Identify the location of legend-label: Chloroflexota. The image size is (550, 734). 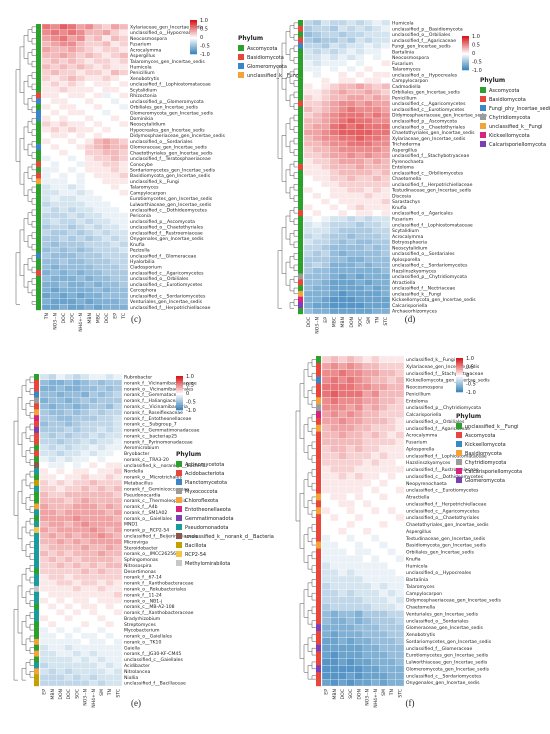
(201, 501).